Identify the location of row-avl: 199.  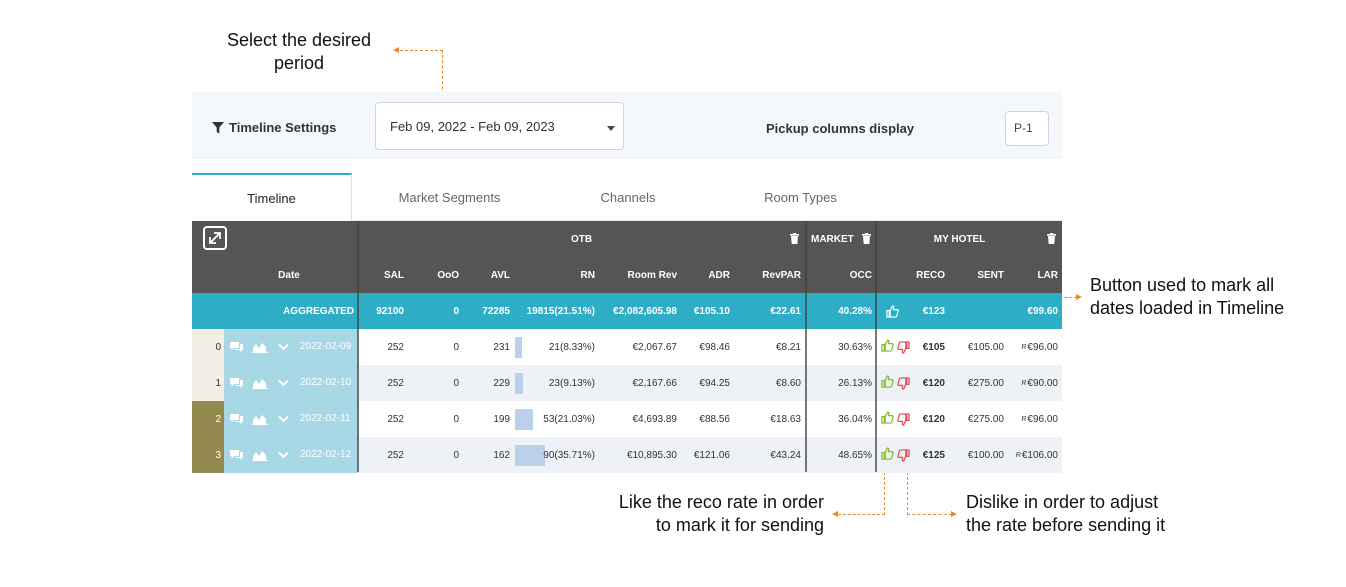
(501, 419).